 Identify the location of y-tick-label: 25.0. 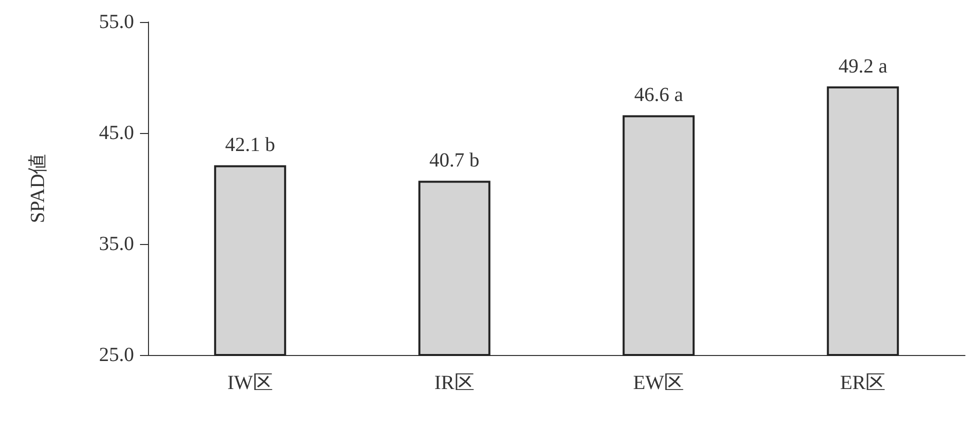
(116, 355).